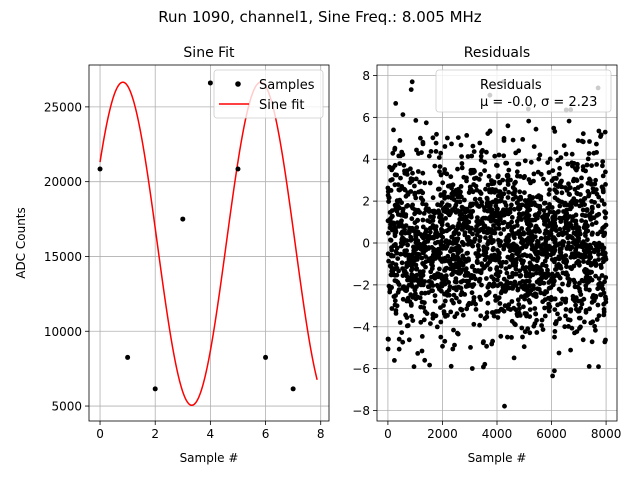 This screenshot has width=640, height=484. I want to click on residuals-legend-box, so click(523, 91).